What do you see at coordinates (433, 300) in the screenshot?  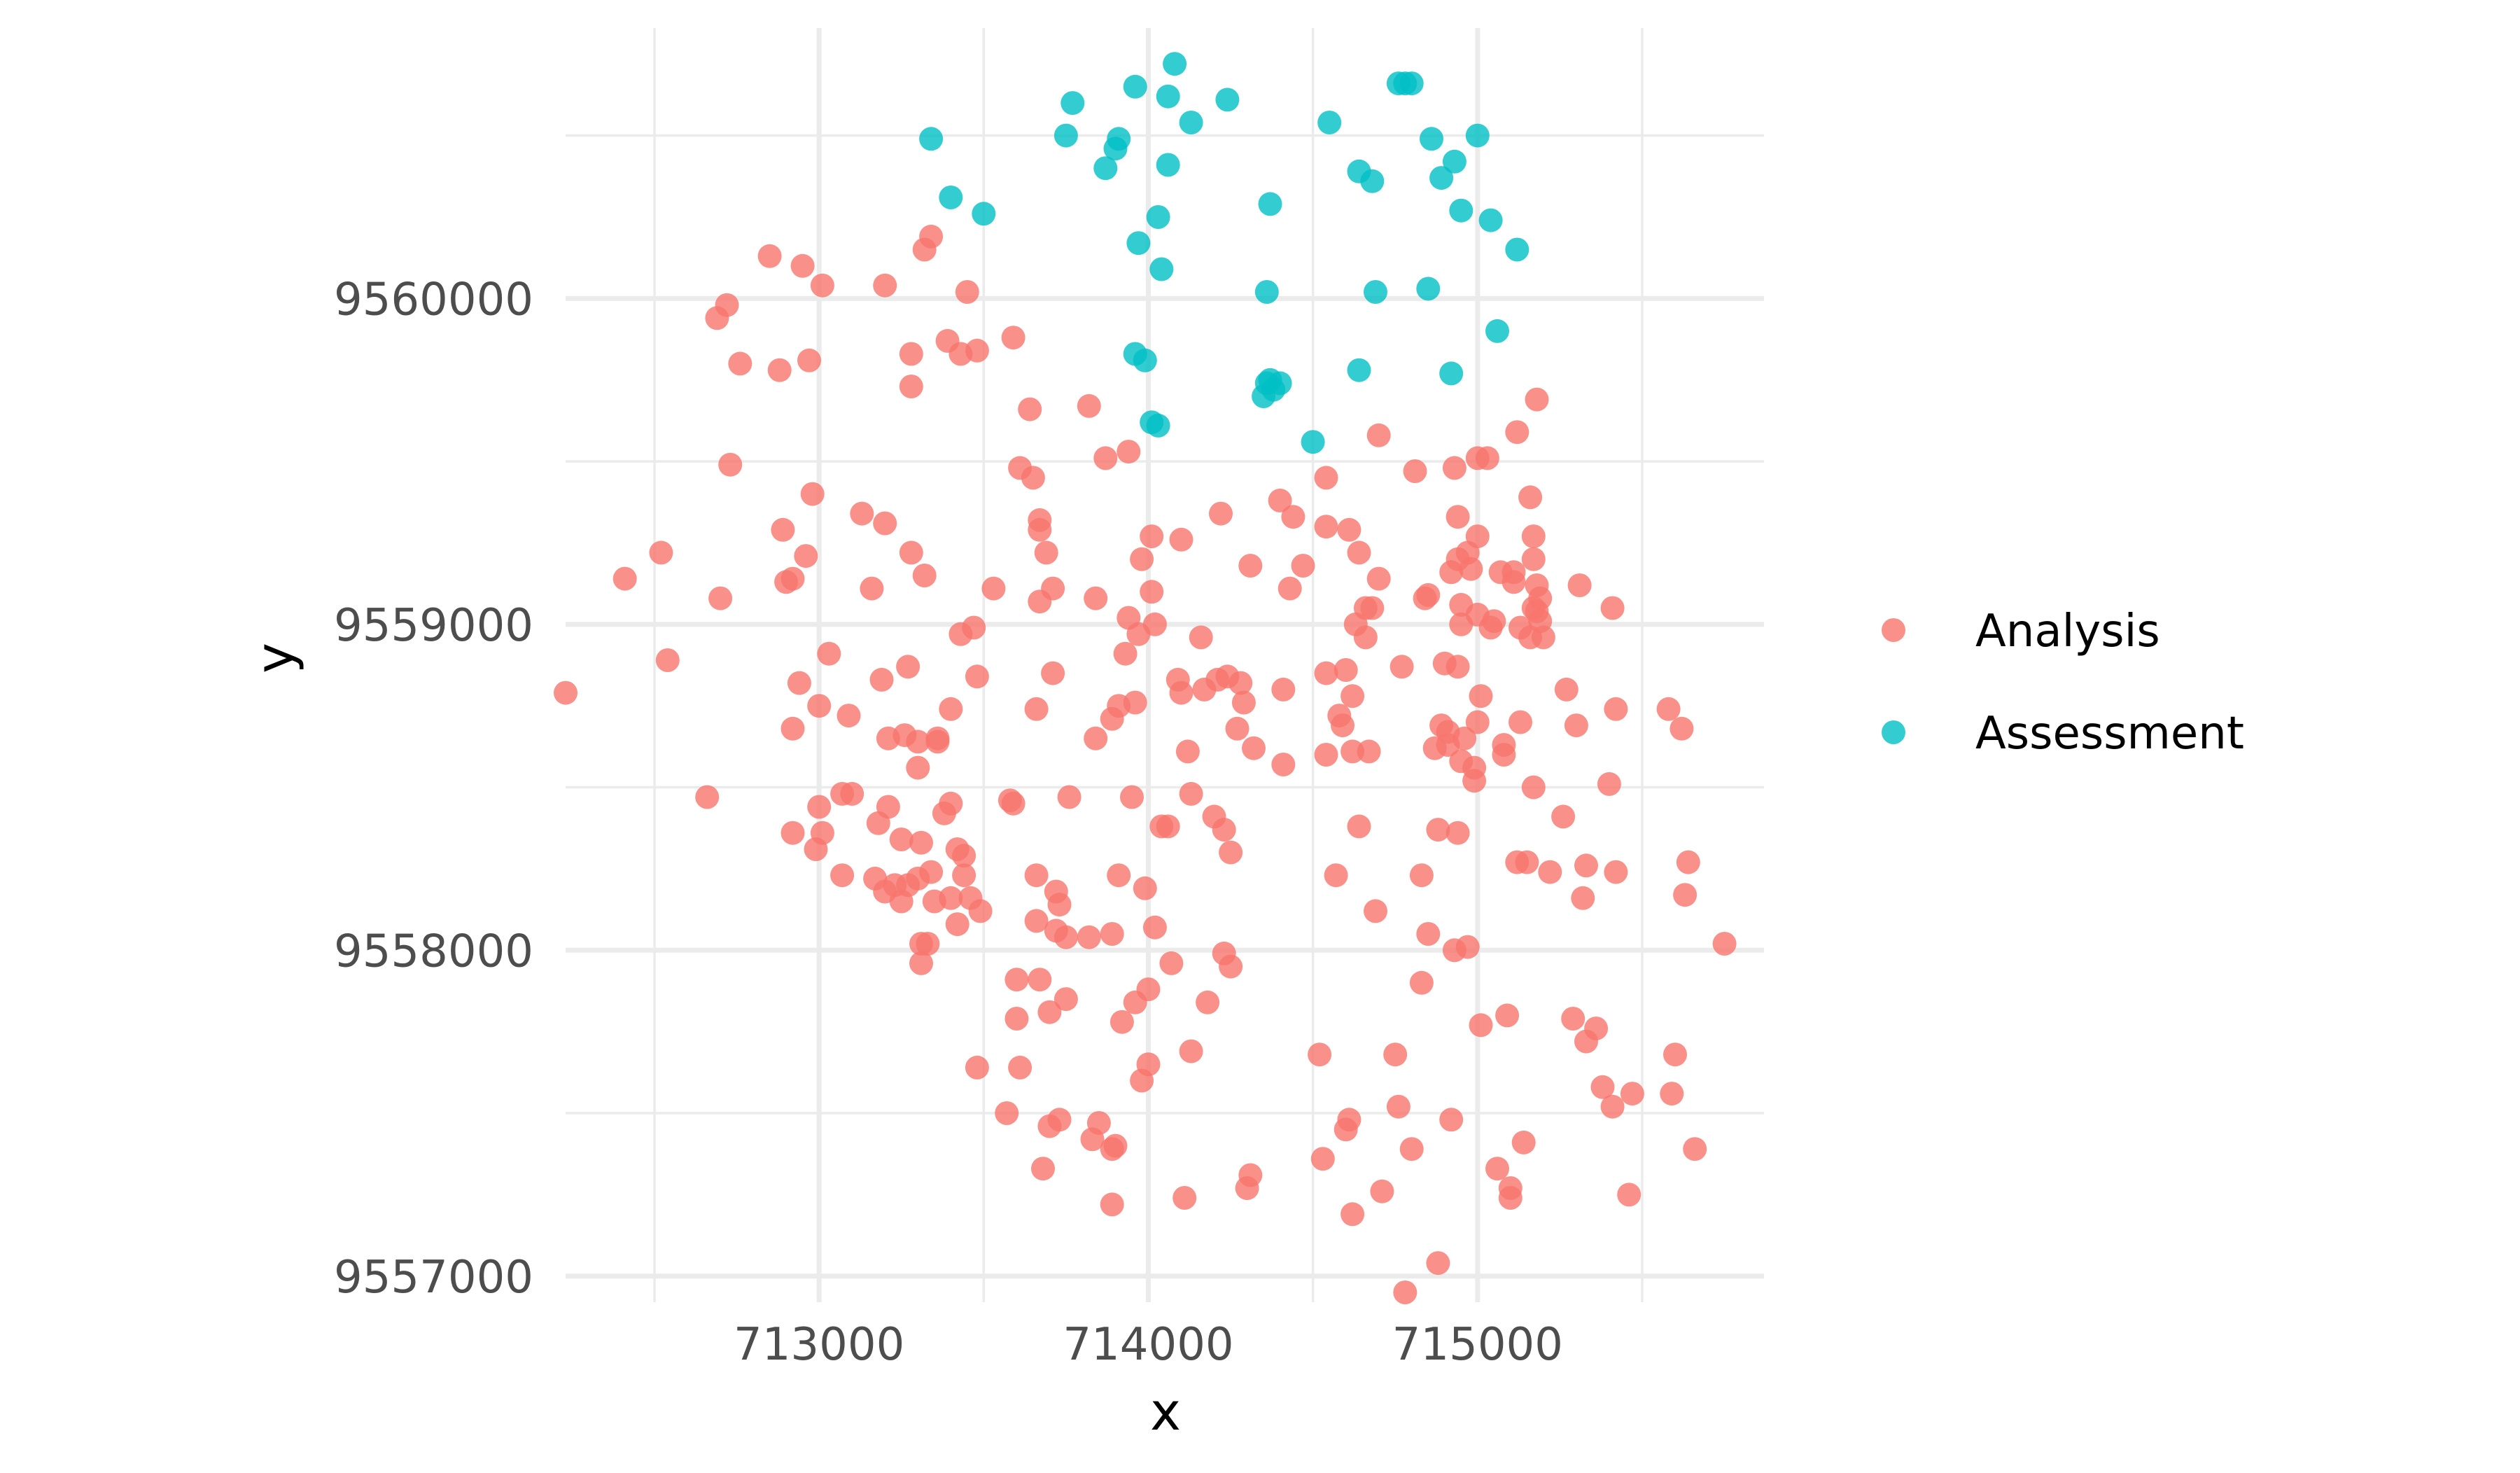 I see `y-tick-label: 9560000` at bounding box center [433, 300].